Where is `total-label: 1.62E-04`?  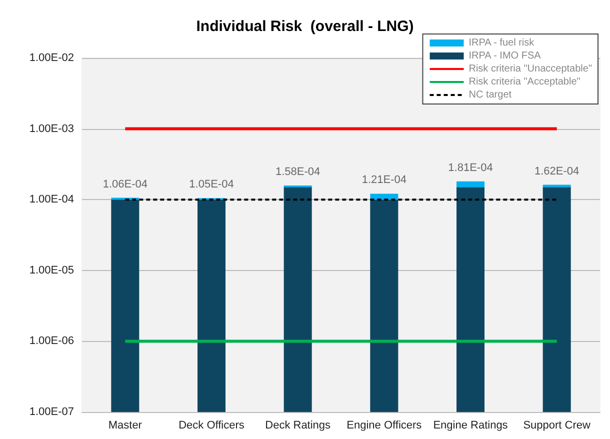 total-label: 1.62E-04 is located at coordinates (557, 171).